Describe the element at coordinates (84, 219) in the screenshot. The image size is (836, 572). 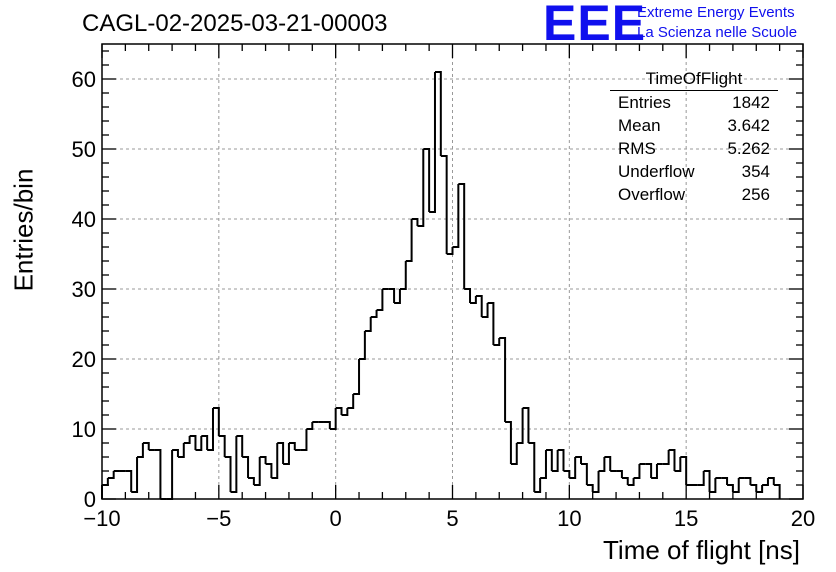
I see `y-tick-label: 40` at that location.